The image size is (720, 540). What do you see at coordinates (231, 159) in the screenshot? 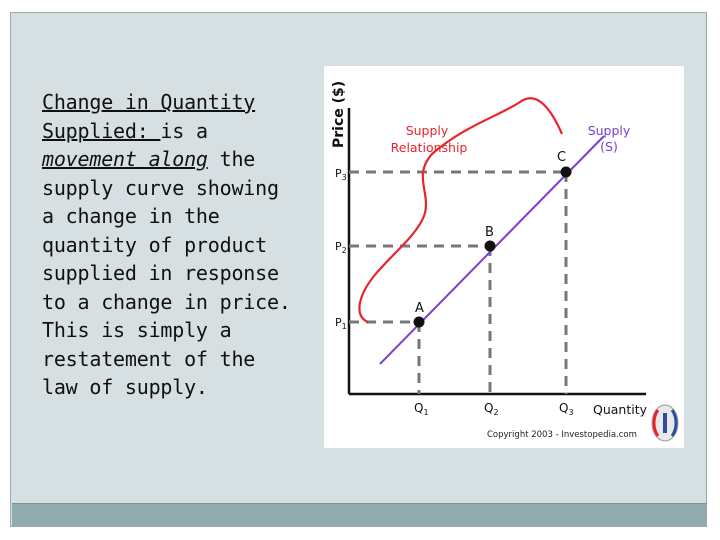
I see `the-text: the` at bounding box center [231, 159].